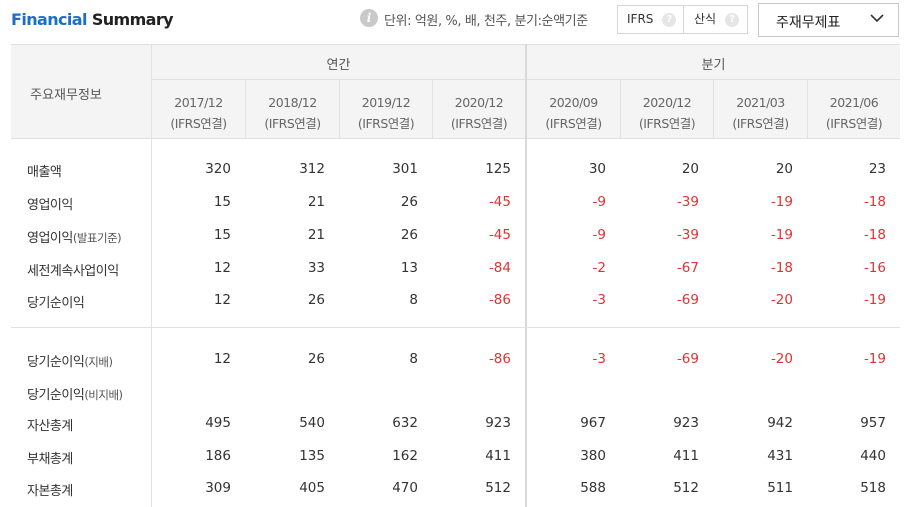 The height and width of the screenshot is (507, 905). I want to click on table-cell: 135, so click(312, 456).